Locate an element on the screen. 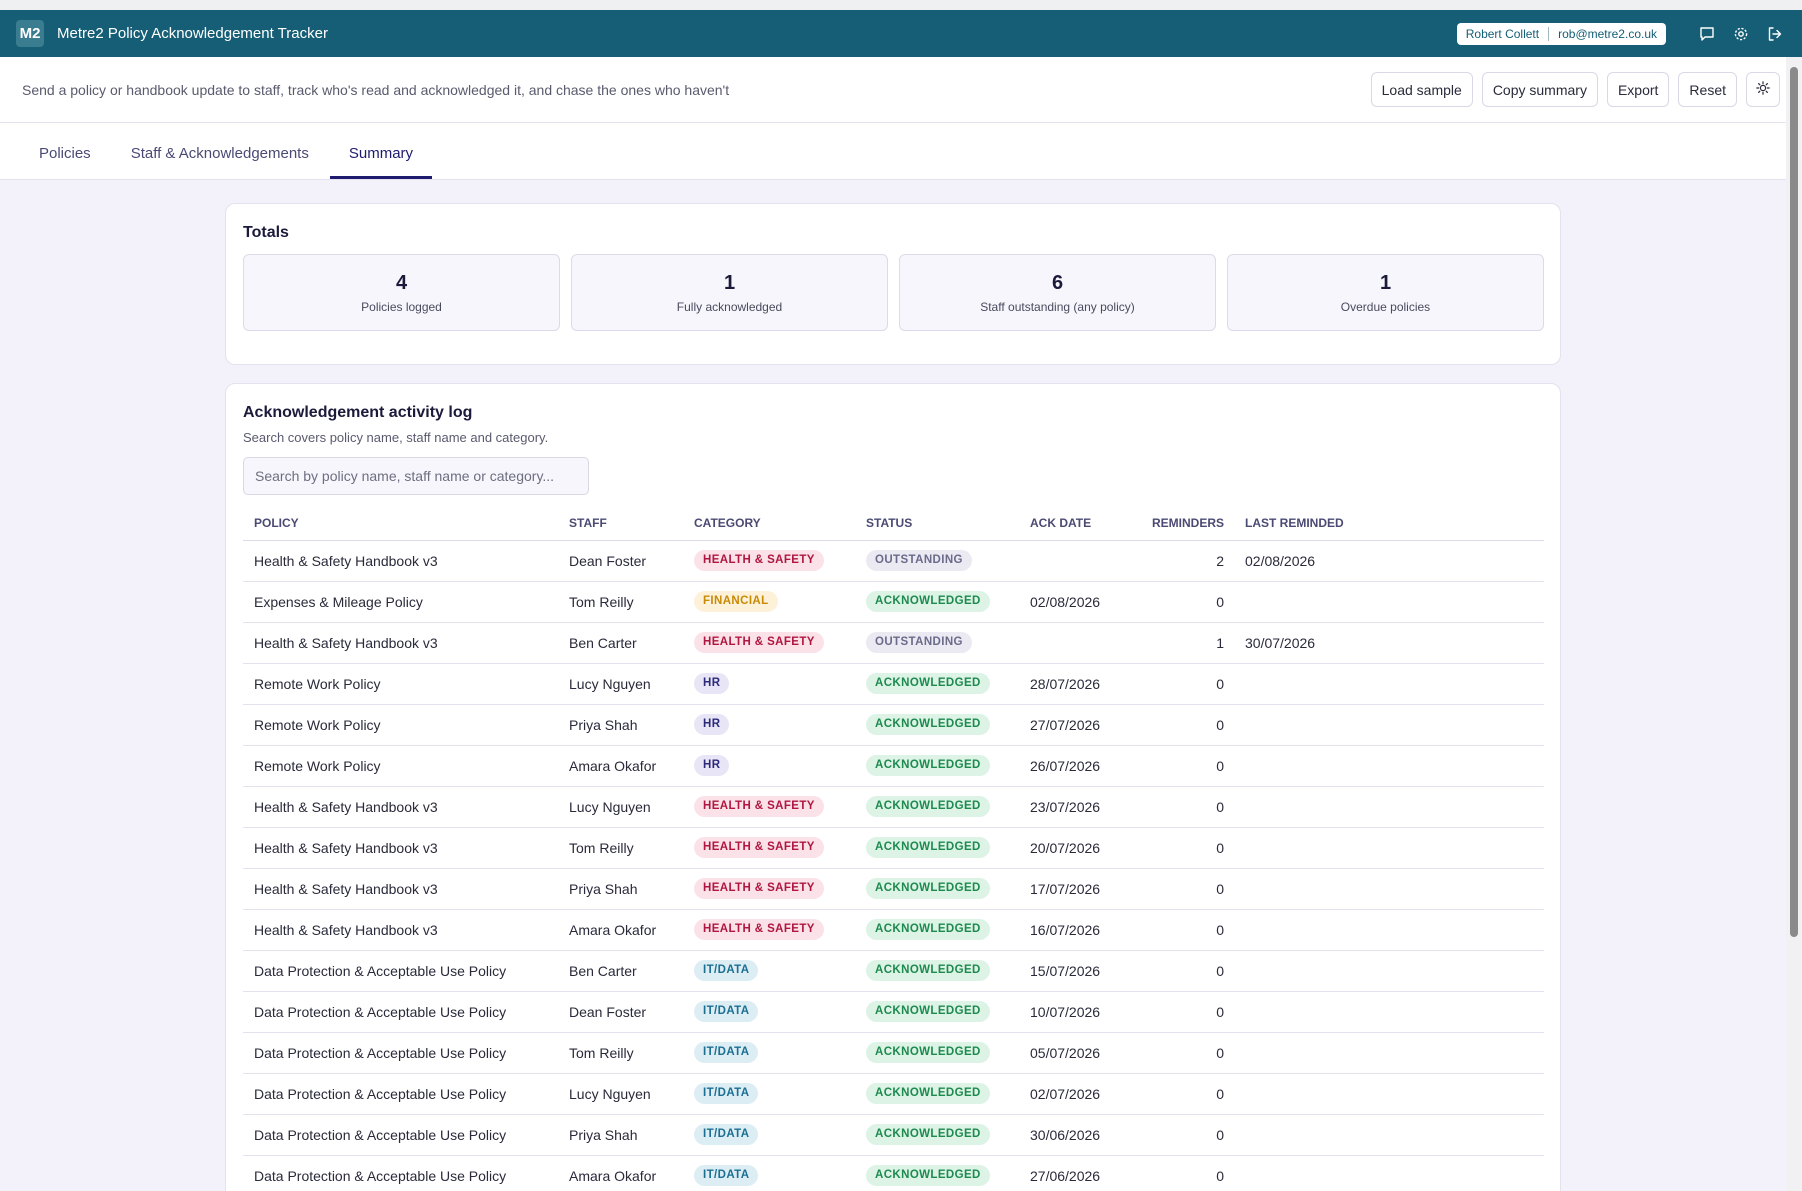 The width and height of the screenshot is (1802, 1191). browser-top-strip is located at coordinates (901, 5).